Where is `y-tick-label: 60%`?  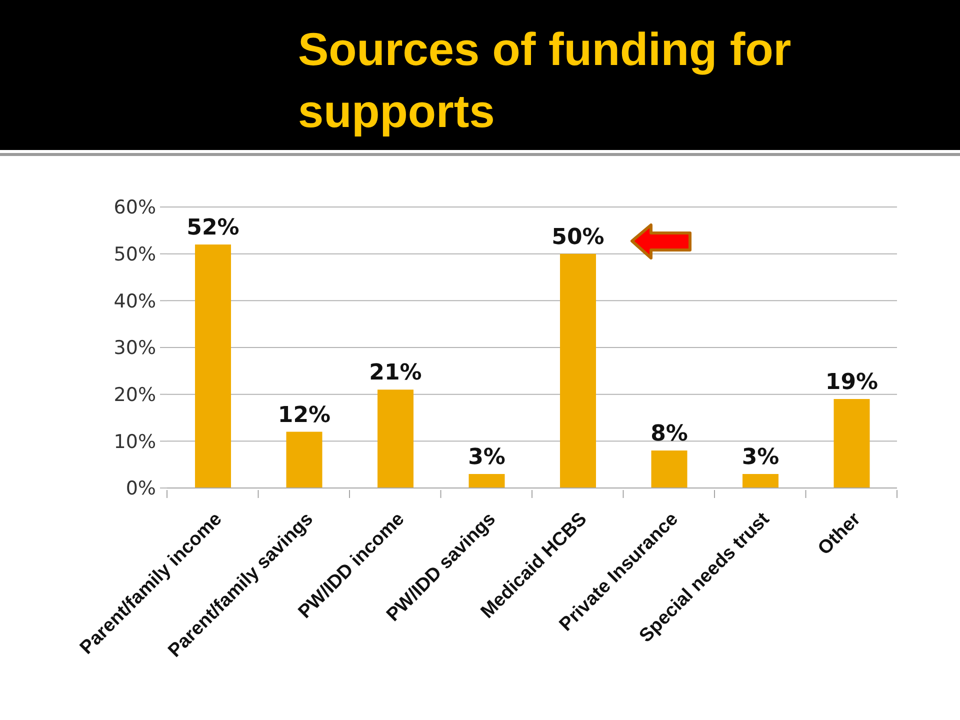 y-tick-label: 60% is located at coordinates (135, 207).